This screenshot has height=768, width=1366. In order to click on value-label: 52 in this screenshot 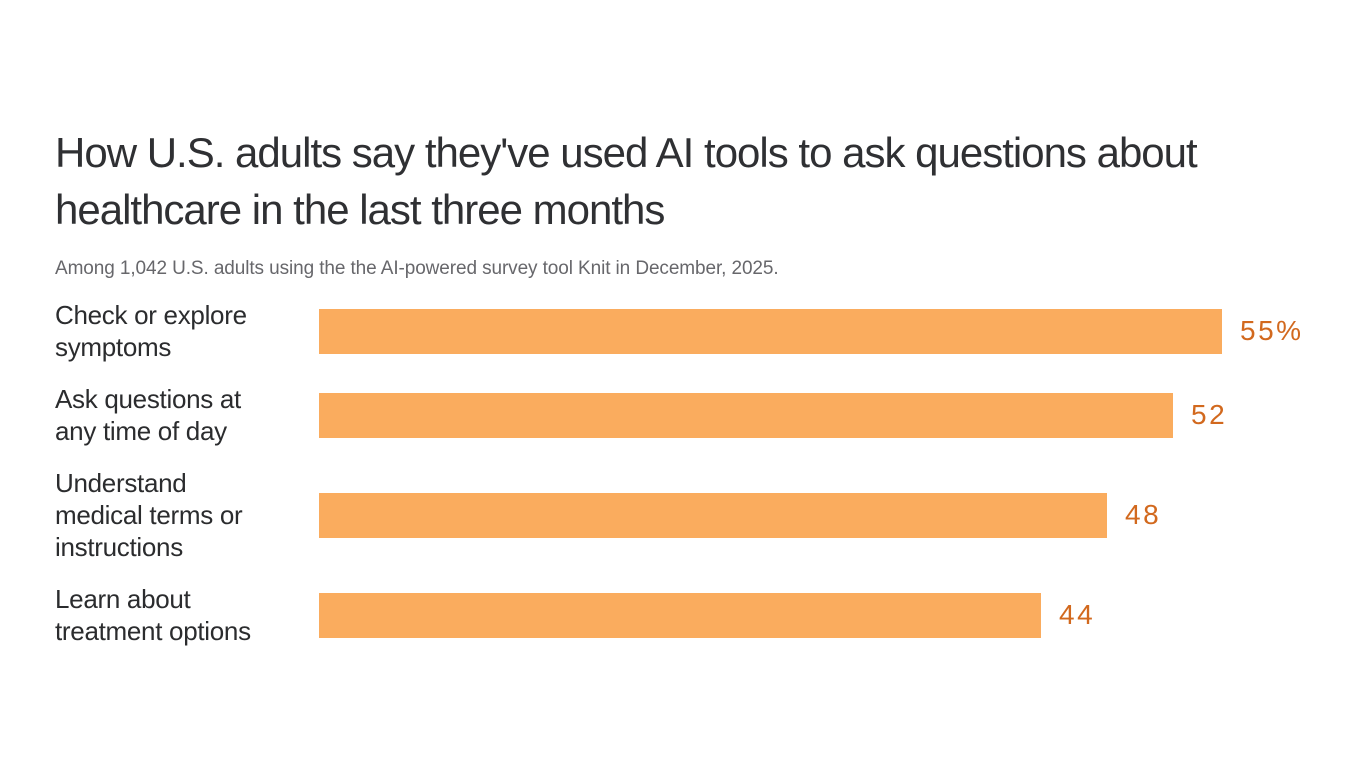, I will do `click(1209, 414)`.